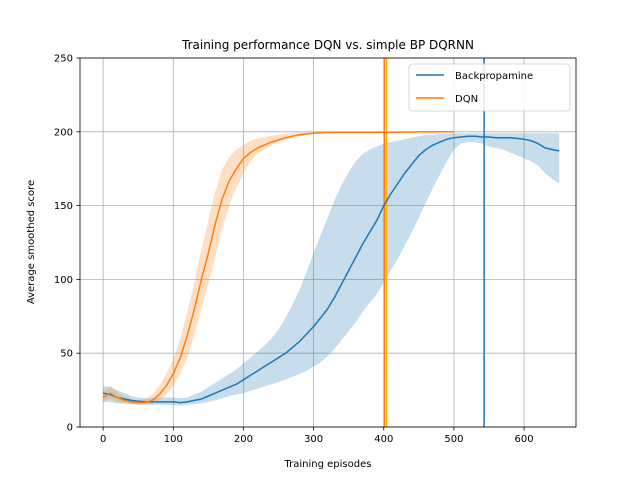 The width and height of the screenshot is (640, 480). Describe the element at coordinates (63, 132) in the screenshot. I see `y-tick-label-200: 200` at that location.